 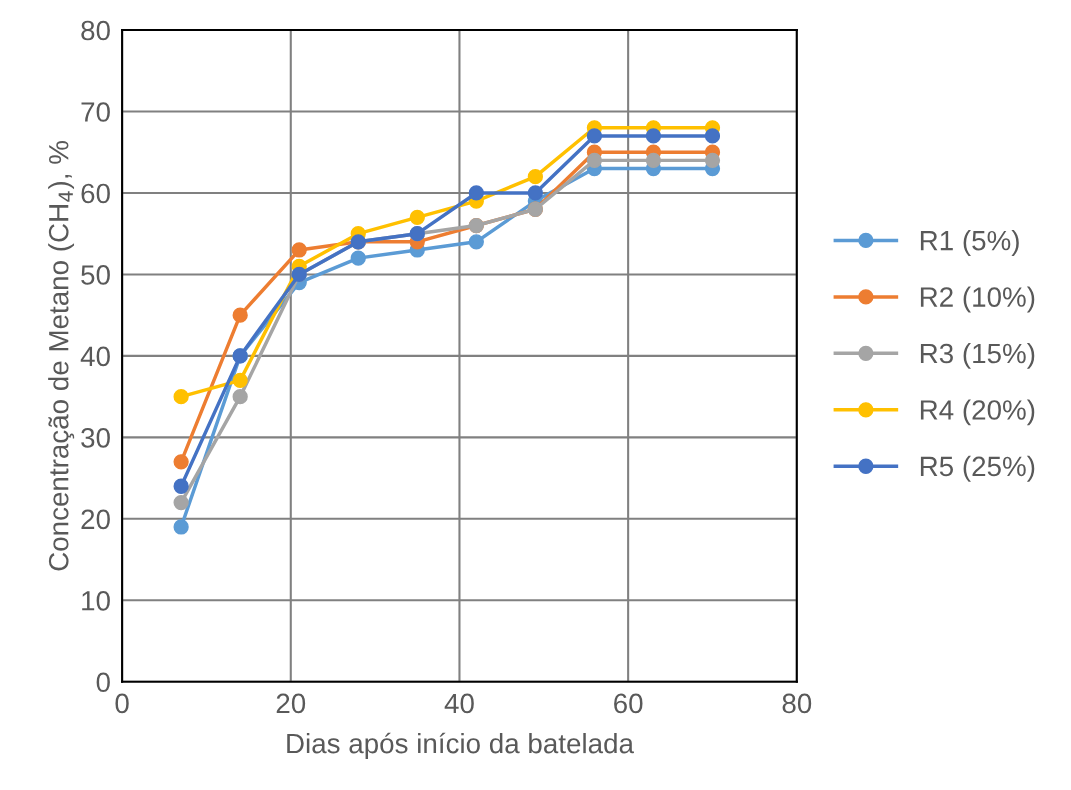 I want to click on x-tick-label: 40, so click(x=459, y=703).